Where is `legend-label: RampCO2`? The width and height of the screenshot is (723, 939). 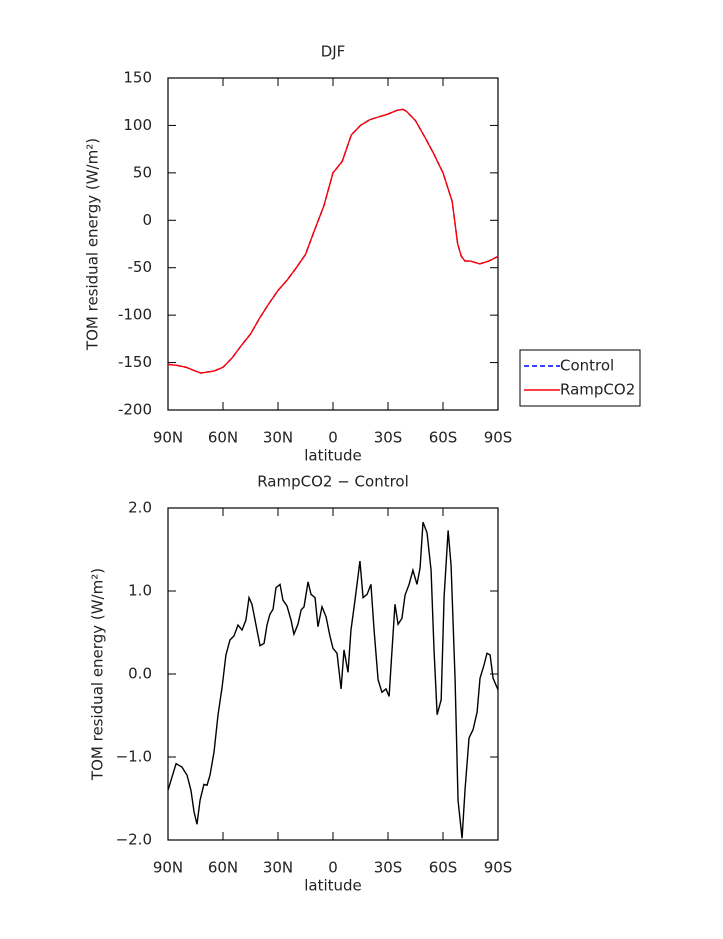 legend-label: RampCO2 is located at coordinates (597, 390).